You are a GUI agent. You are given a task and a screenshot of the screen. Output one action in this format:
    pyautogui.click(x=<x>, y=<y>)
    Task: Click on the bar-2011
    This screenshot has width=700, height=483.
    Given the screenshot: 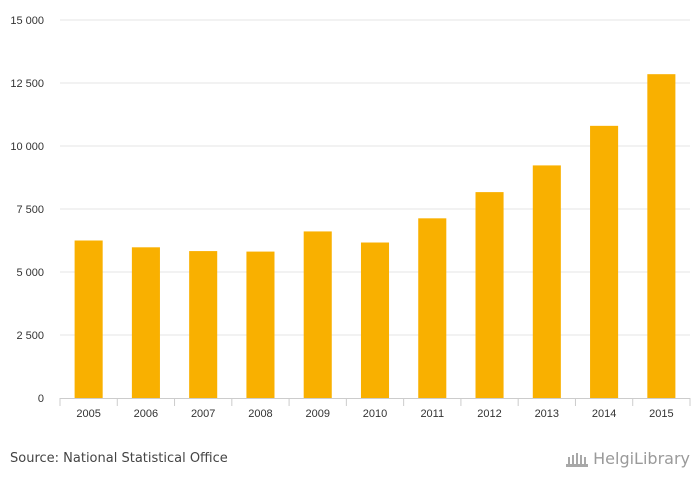 What is the action you would take?
    pyautogui.click(x=432, y=308)
    